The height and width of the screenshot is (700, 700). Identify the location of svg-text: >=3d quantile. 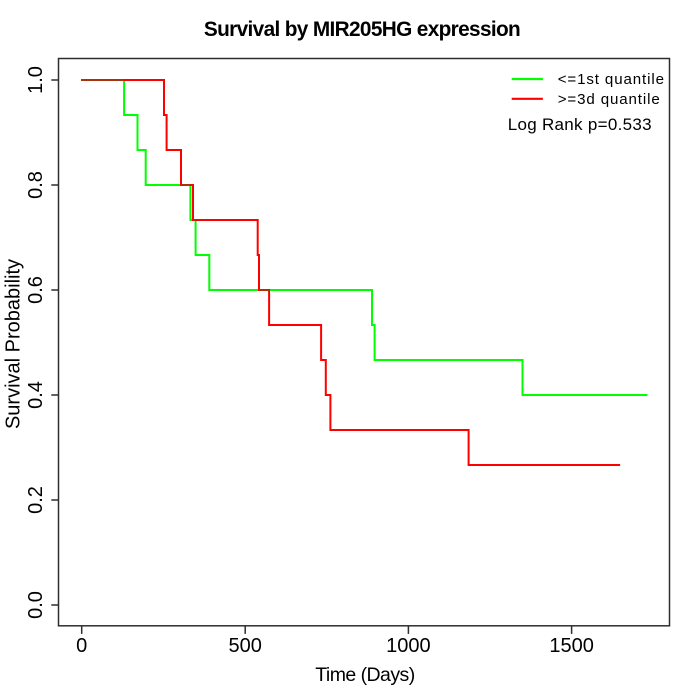
(609, 99).